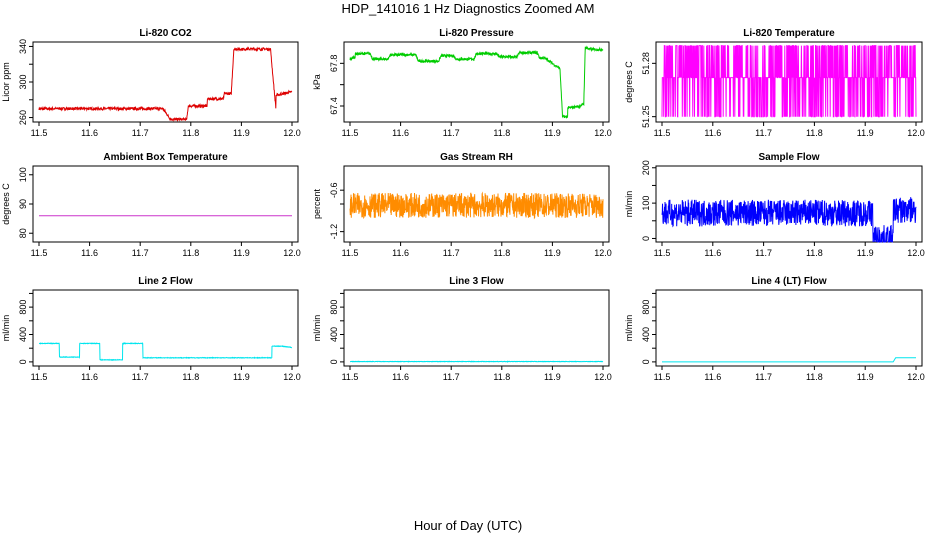 The width and height of the screenshot is (936, 540). Describe the element at coordinates (165, 157) in the screenshot. I see `panel-title: Ambient Box Temperature` at that location.